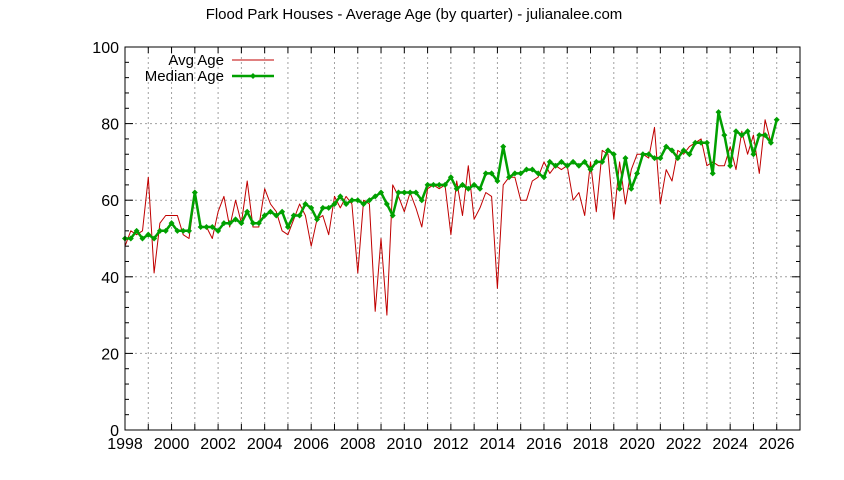 Image resolution: width=844 pixels, height=480 pixels. What do you see at coordinates (311, 444) in the screenshot?
I see `x-tick-label: 2006` at bounding box center [311, 444].